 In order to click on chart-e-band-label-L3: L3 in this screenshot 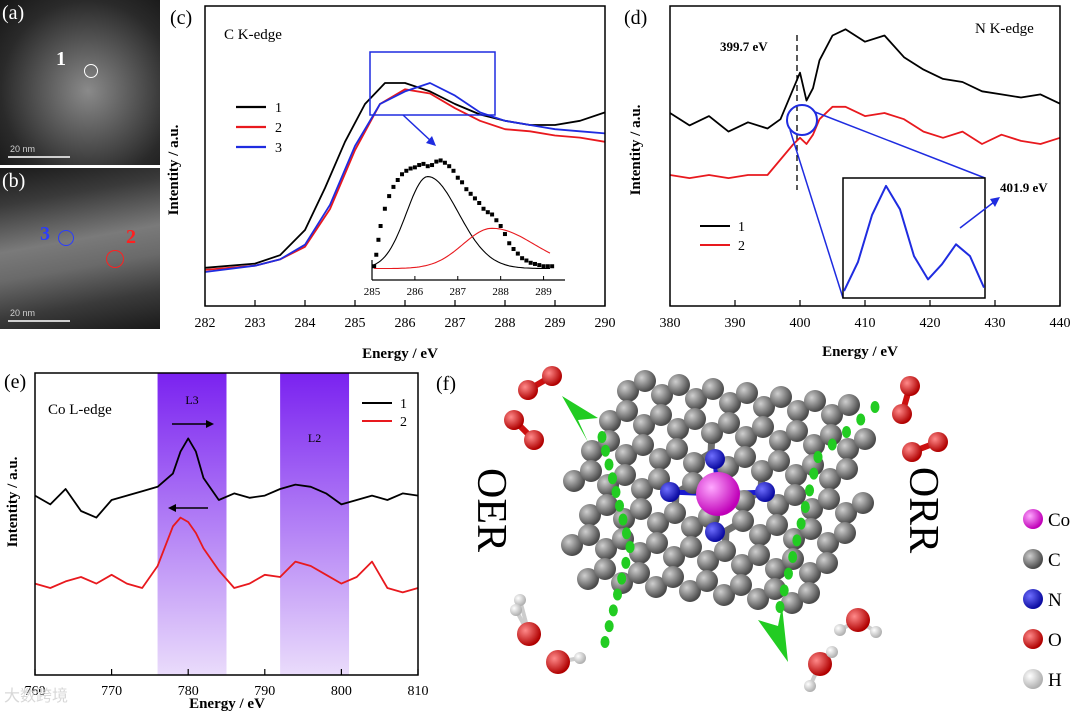, I will do `click(191, 400)`.